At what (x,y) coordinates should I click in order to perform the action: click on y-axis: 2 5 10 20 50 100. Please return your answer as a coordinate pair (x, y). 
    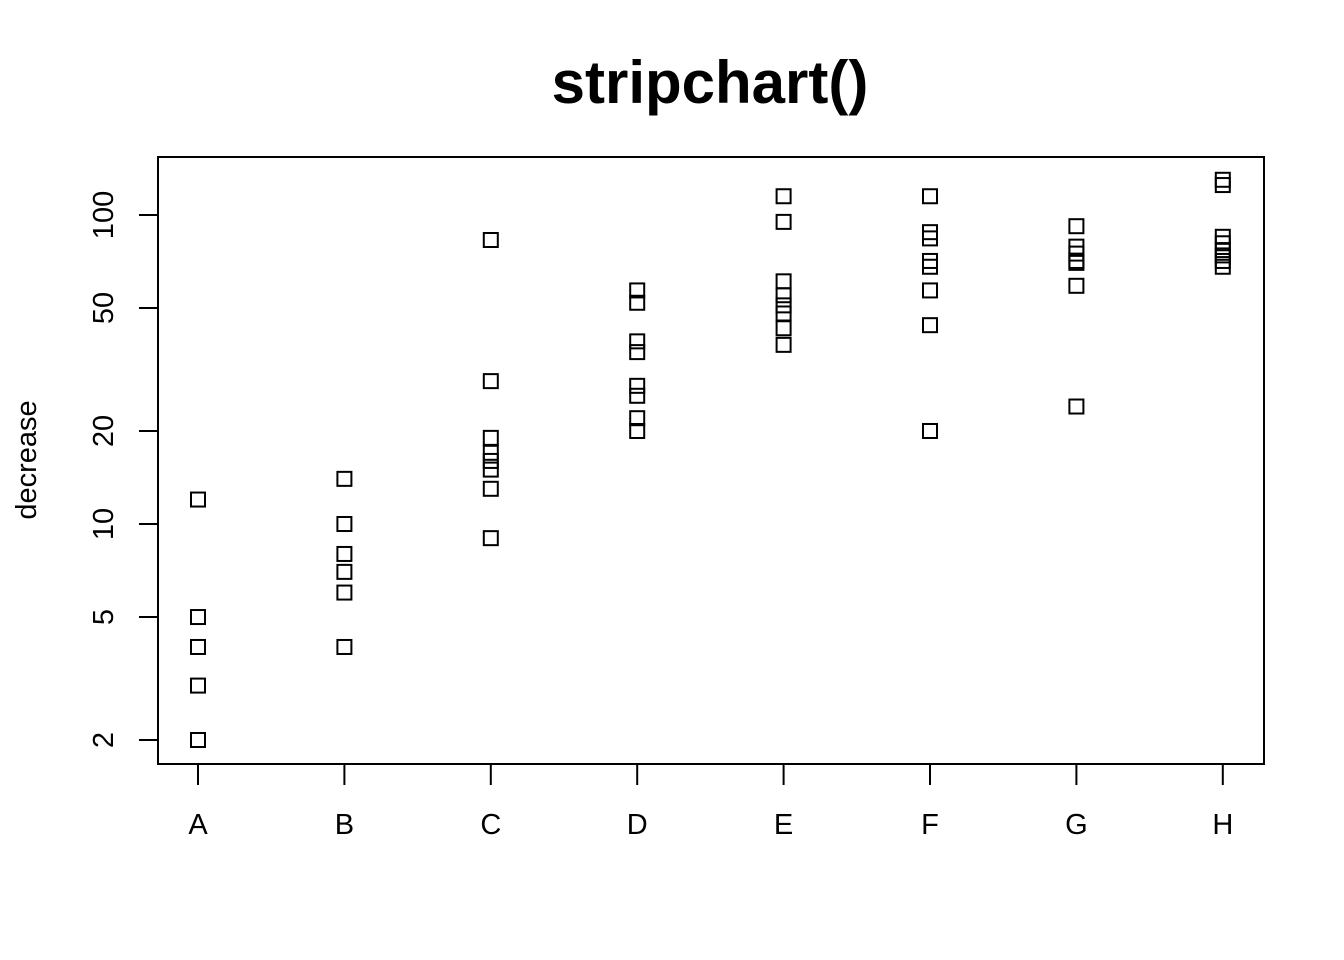
    Looking at the image, I should click on (123, 469).